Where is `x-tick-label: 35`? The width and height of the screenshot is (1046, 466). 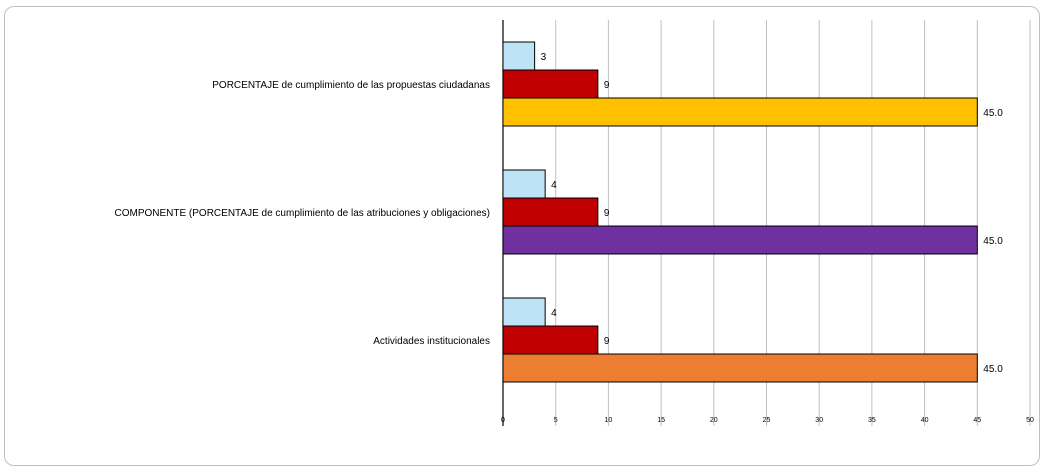 x-tick-label: 35 is located at coordinates (872, 420).